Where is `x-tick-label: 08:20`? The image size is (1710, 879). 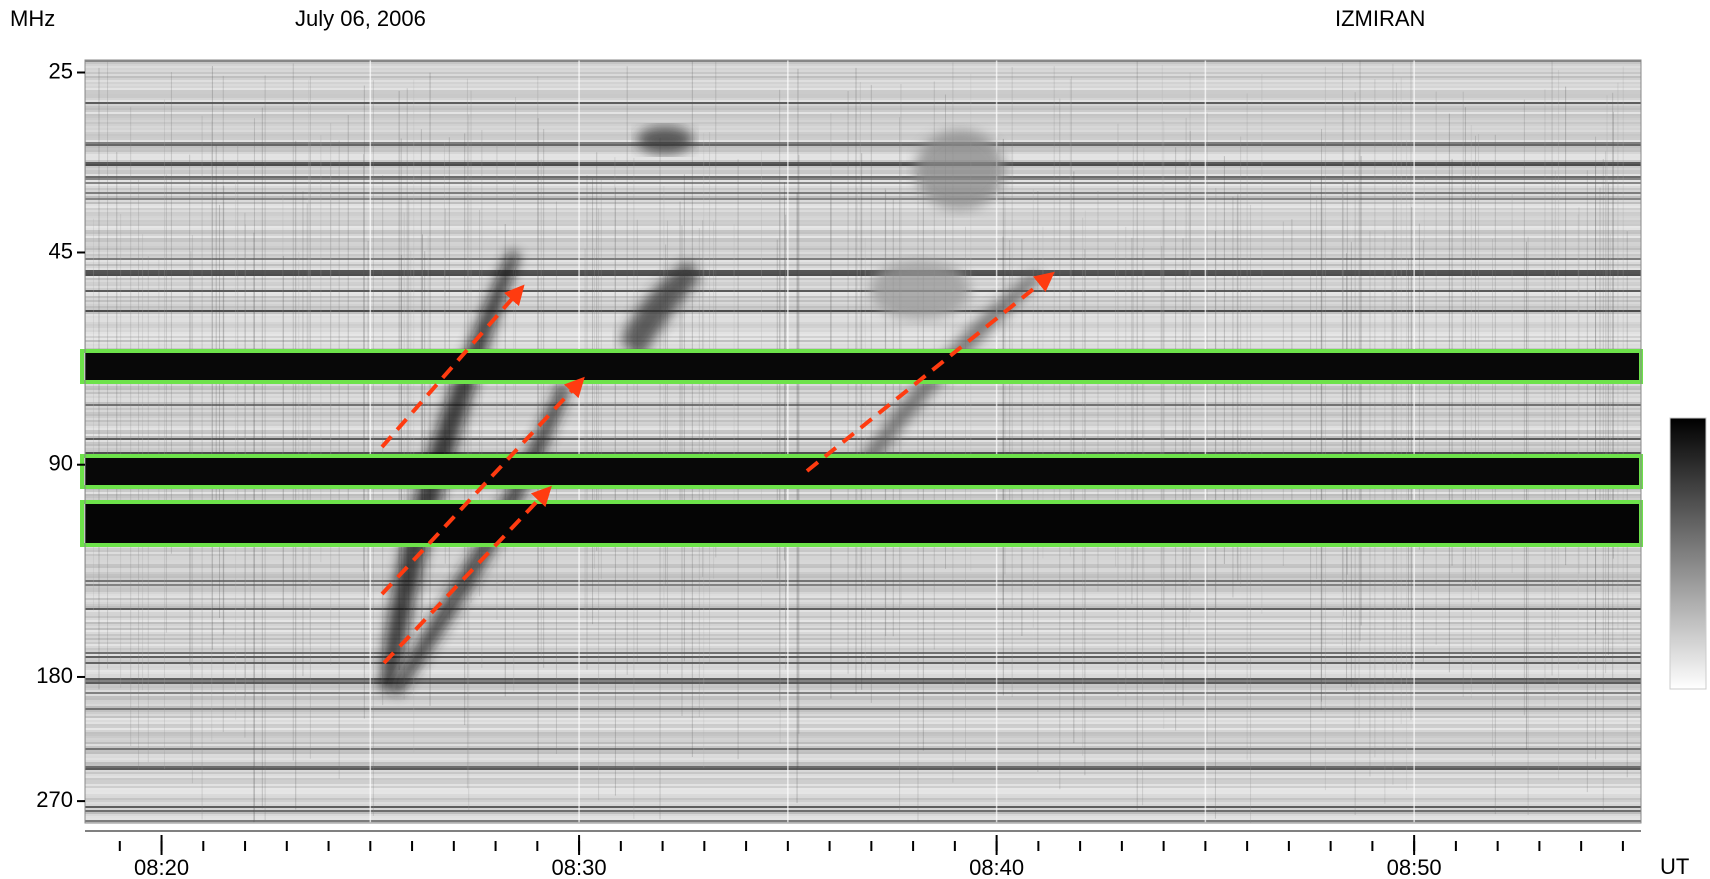
x-tick-label: 08:20 is located at coordinates (161, 867).